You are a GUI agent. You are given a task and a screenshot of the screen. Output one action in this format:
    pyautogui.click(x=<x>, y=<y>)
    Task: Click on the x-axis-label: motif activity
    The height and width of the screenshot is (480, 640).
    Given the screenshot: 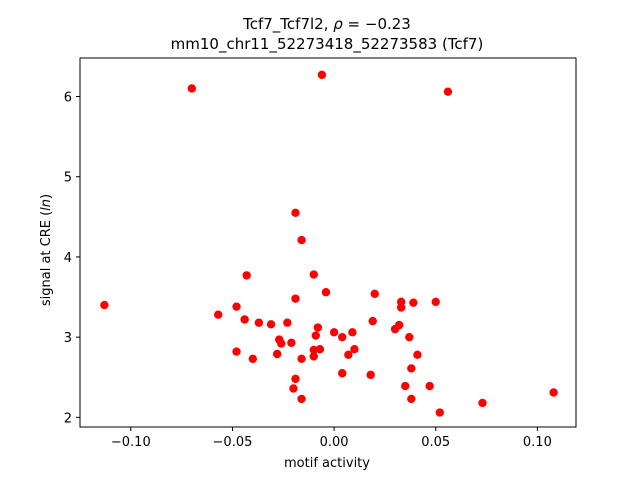 What is the action you would take?
    pyautogui.click(x=327, y=463)
    